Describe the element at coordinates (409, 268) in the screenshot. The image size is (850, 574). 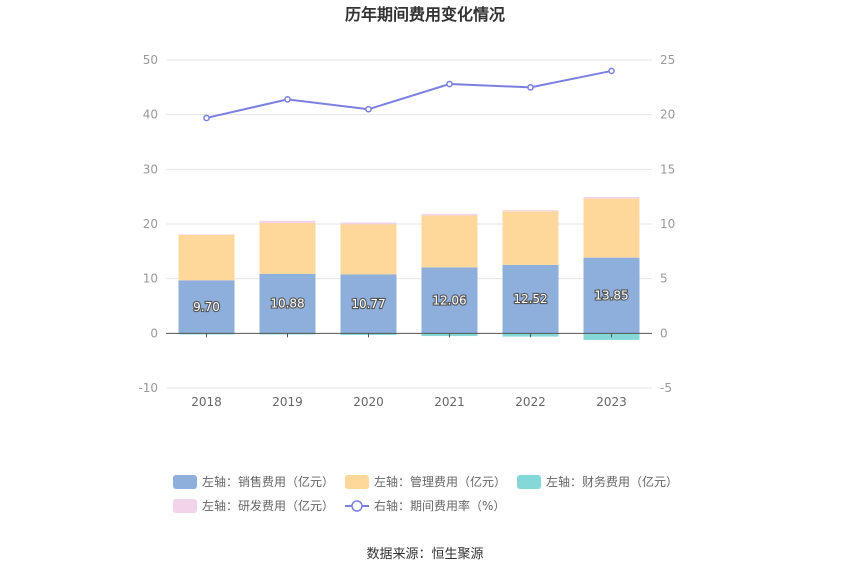
I see `bars` at that location.